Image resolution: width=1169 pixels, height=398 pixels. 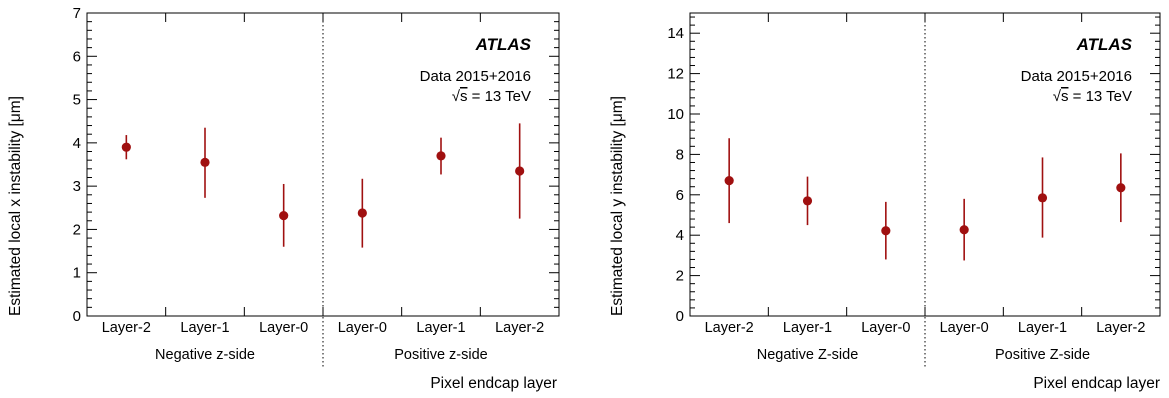 What do you see at coordinates (675, 74) in the screenshot?
I see `y-tick-label: 12` at bounding box center [675, 74].